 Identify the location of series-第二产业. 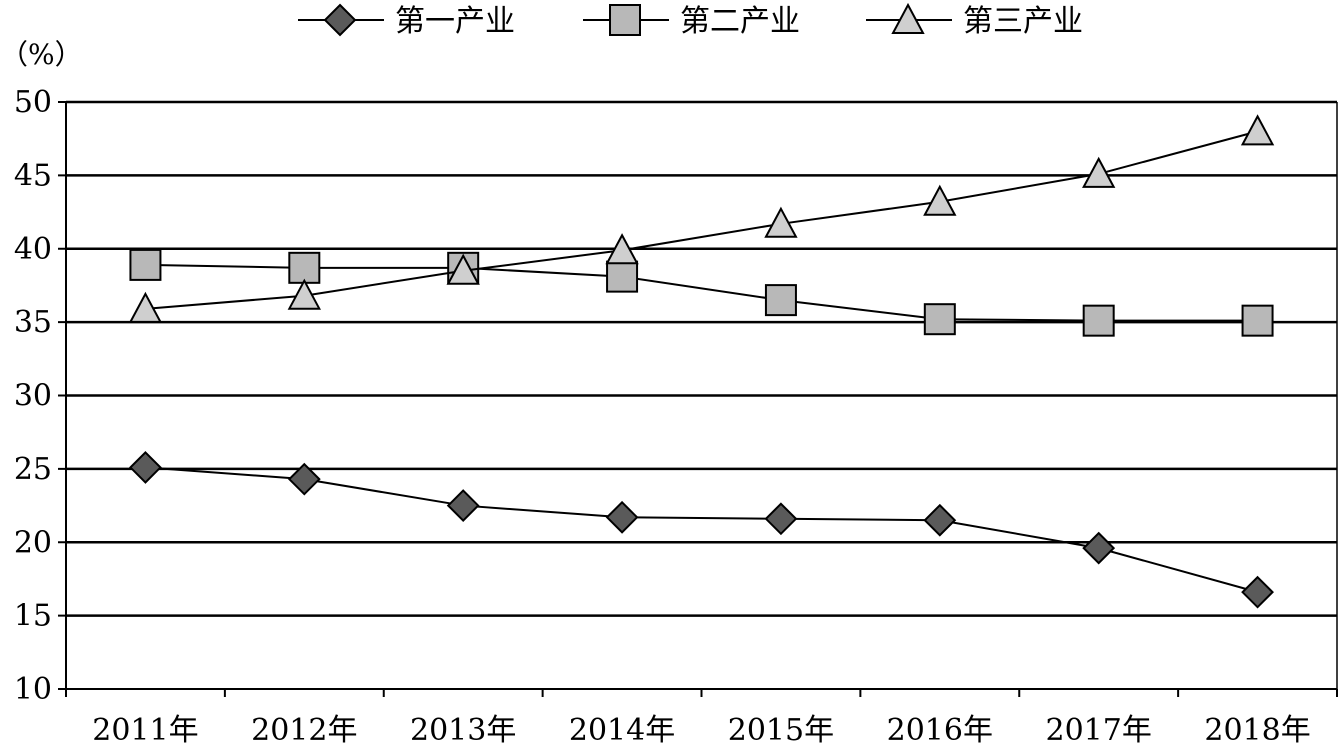
(701, 292).